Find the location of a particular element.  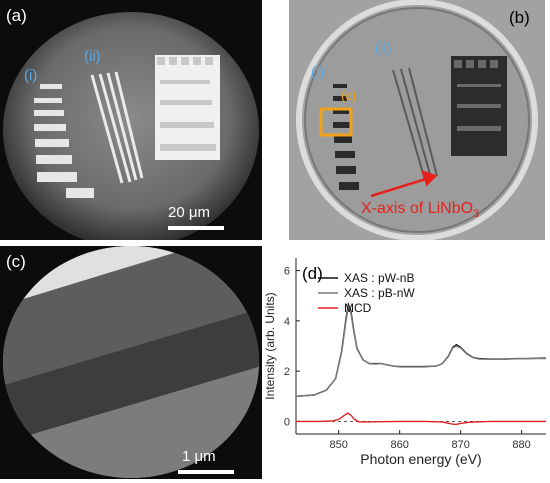

x-tick-label: 860 is located at coordinates (399, 445).